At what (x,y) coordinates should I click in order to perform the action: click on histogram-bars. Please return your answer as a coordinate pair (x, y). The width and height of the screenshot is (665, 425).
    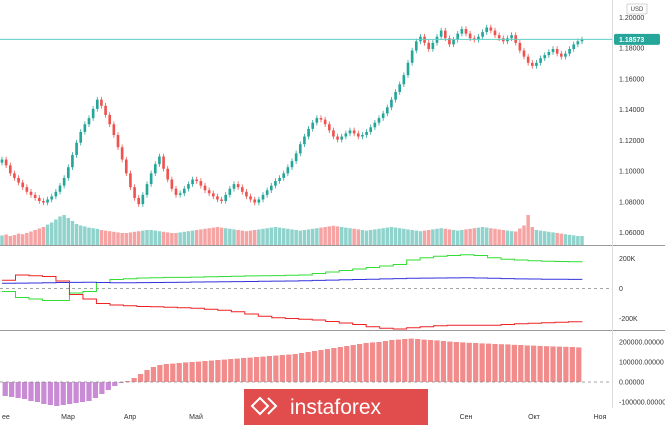
    Looking at the image, I should click on (292, 372).